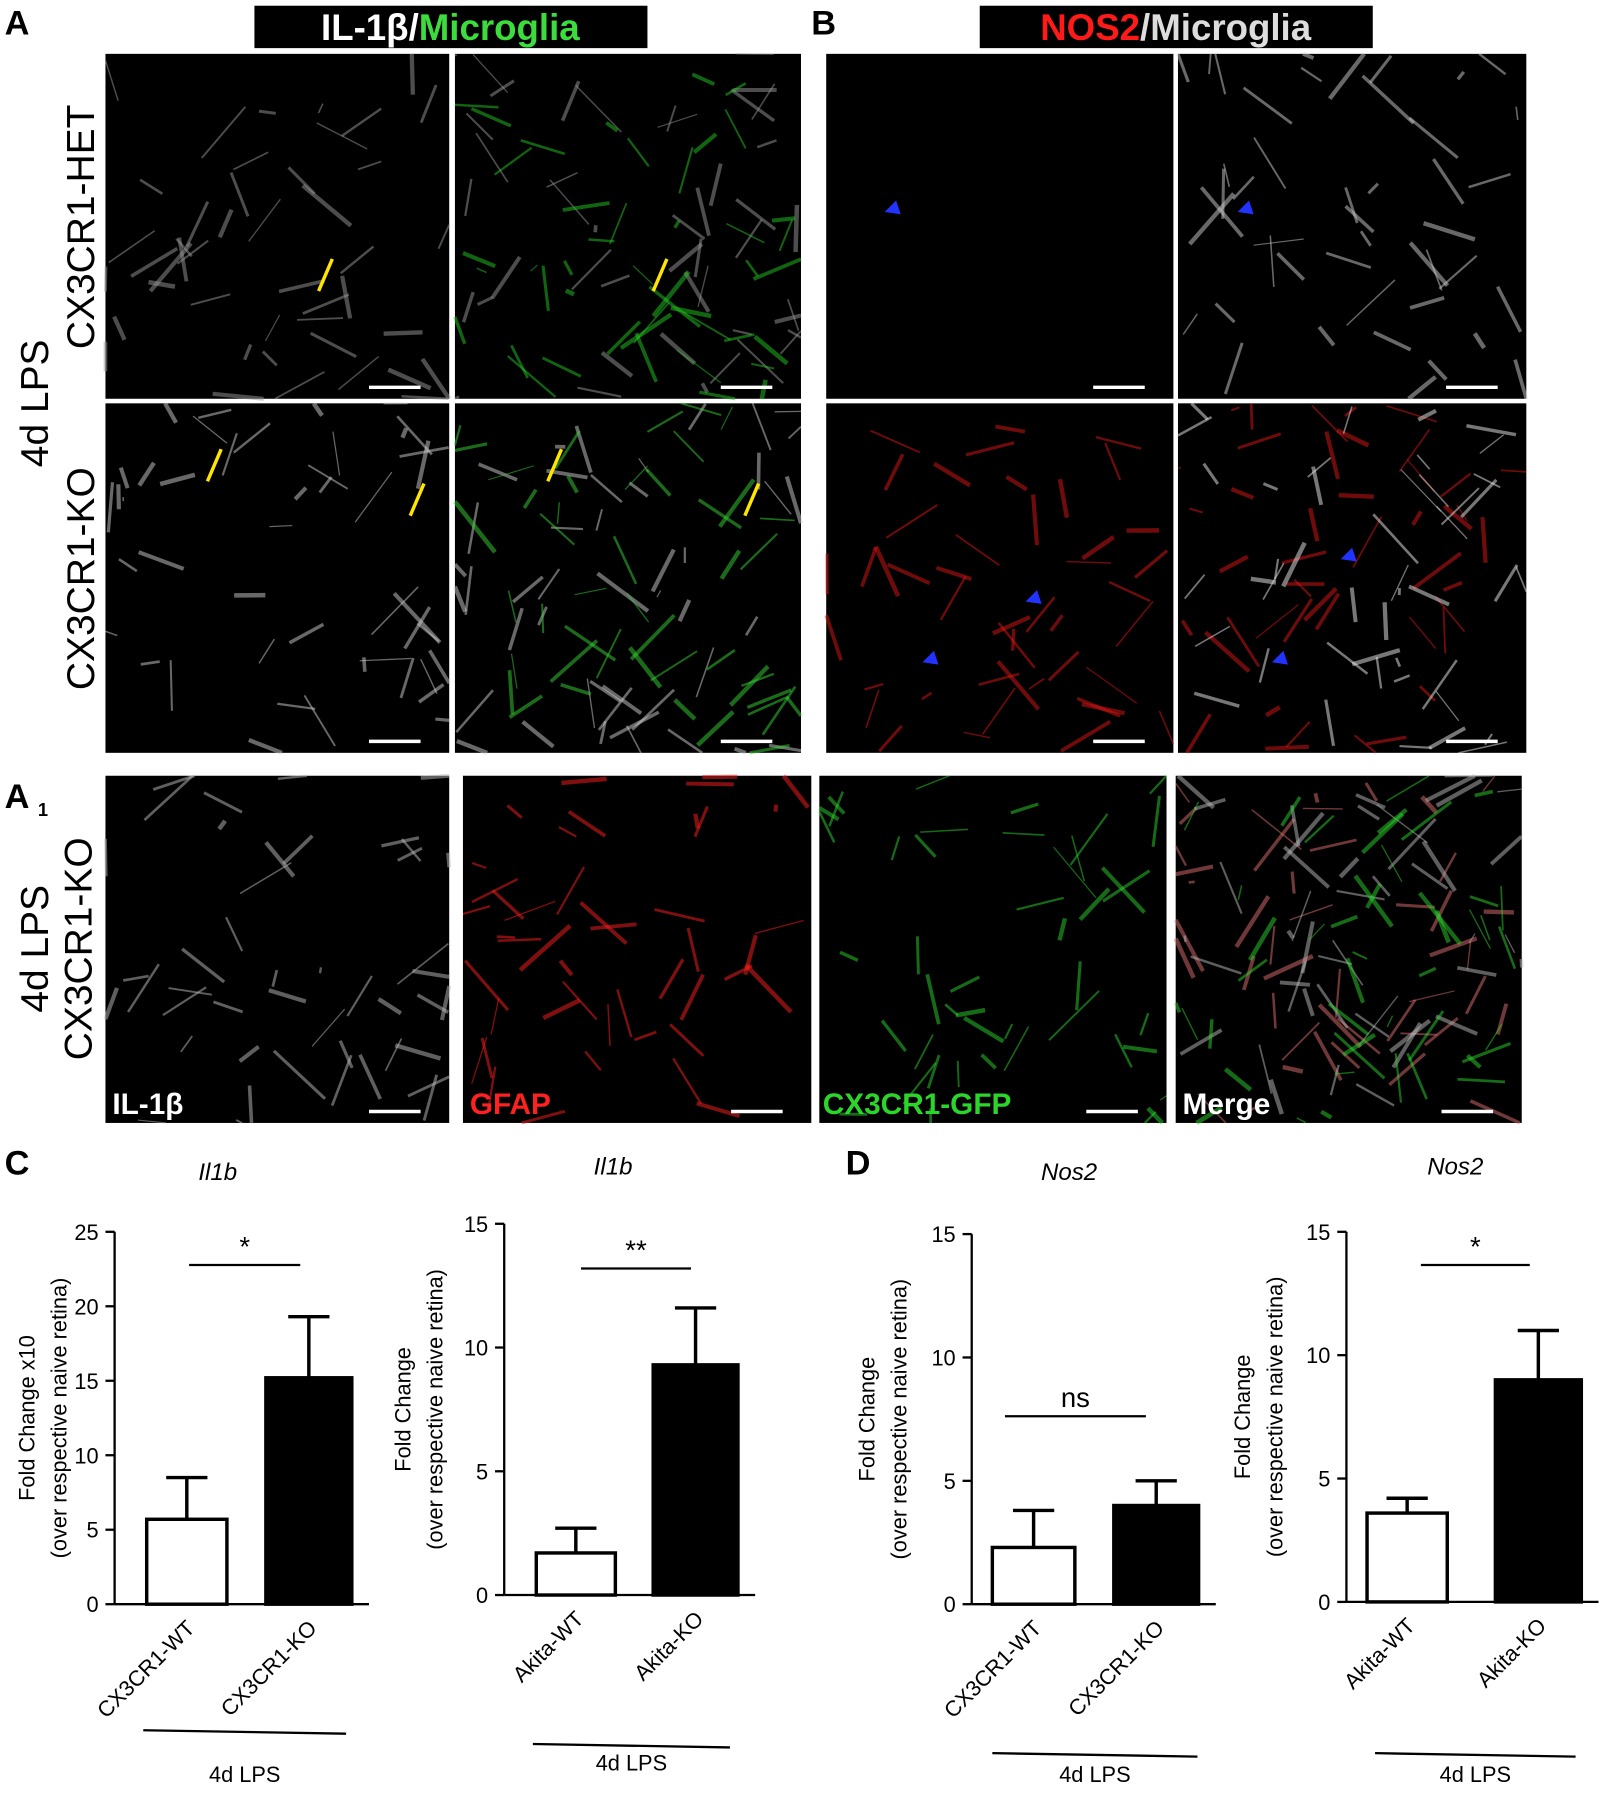 This screenshot has width=1610, height=1799. I want to click on y-tick-label: 0, so click(950, 1604).